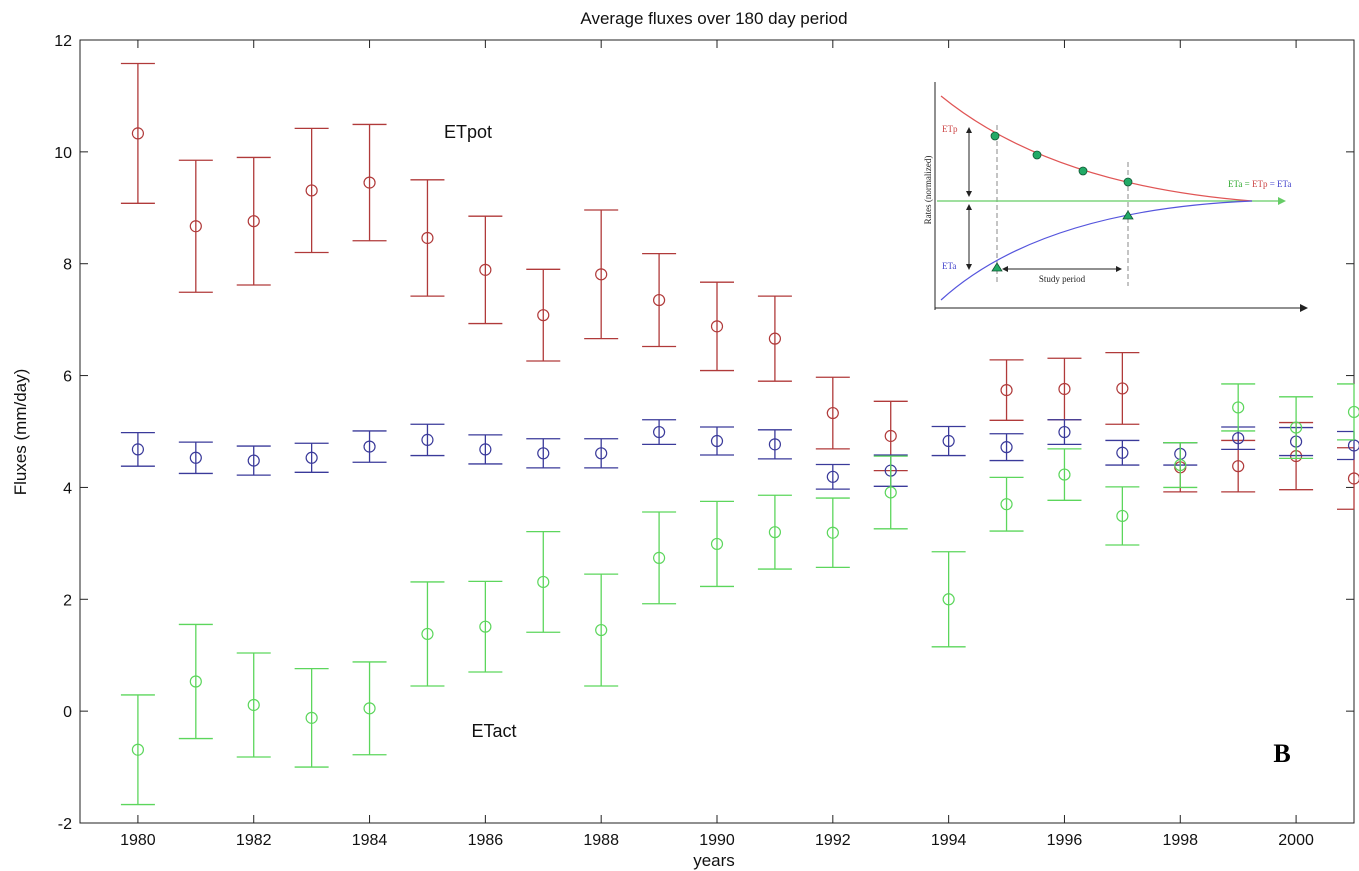  I want to click on y-tick-label: 10, so click(63, 153).